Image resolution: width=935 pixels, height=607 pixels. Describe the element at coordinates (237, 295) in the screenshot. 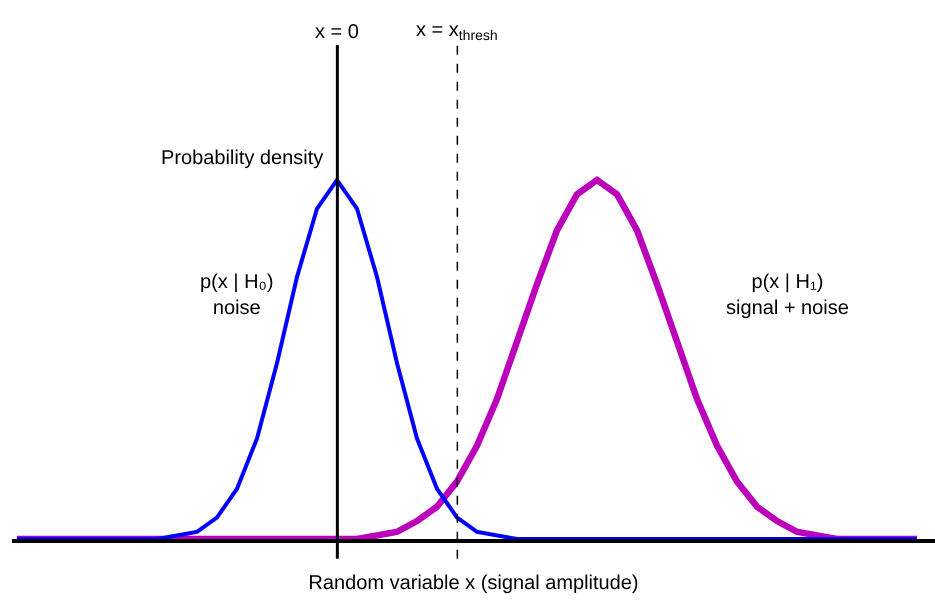

I see `series-label: p(x | H₀) noise` at that location.